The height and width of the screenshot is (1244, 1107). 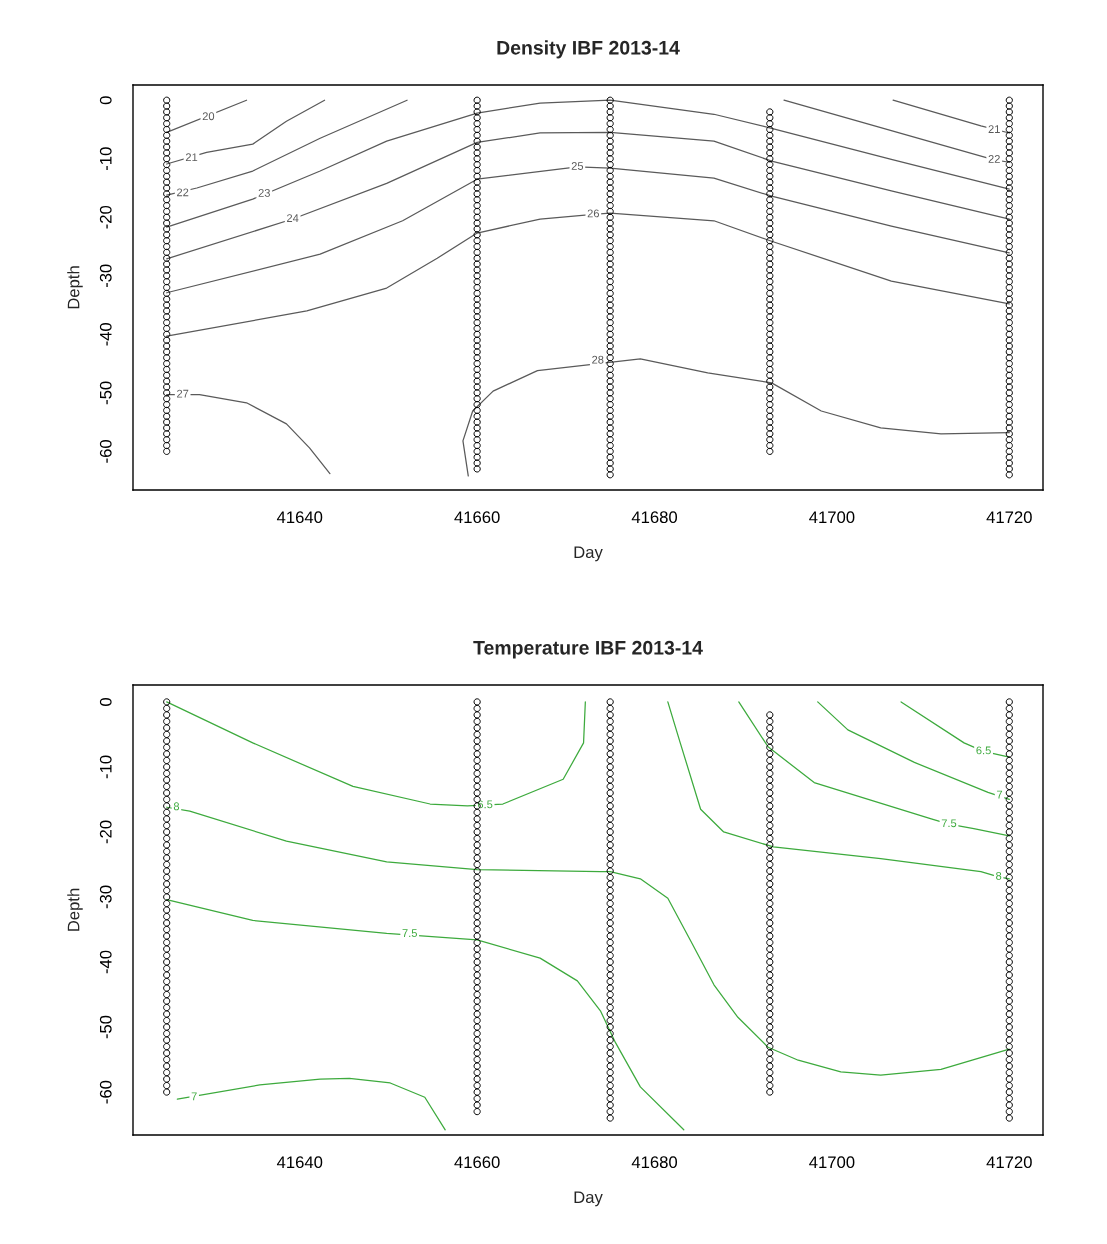 I want to click on annotation: 20, so click(x=208, y=116).